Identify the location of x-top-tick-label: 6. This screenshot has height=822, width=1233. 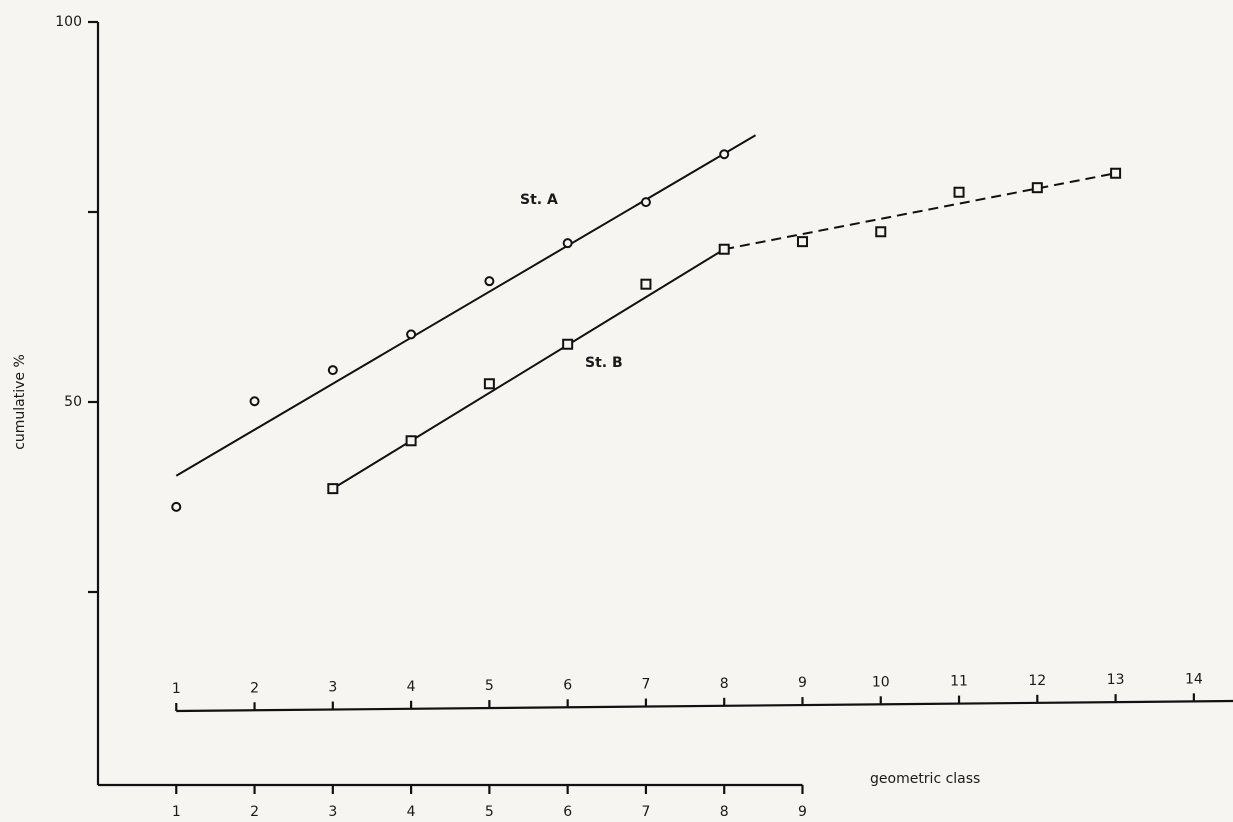
(567, 685).